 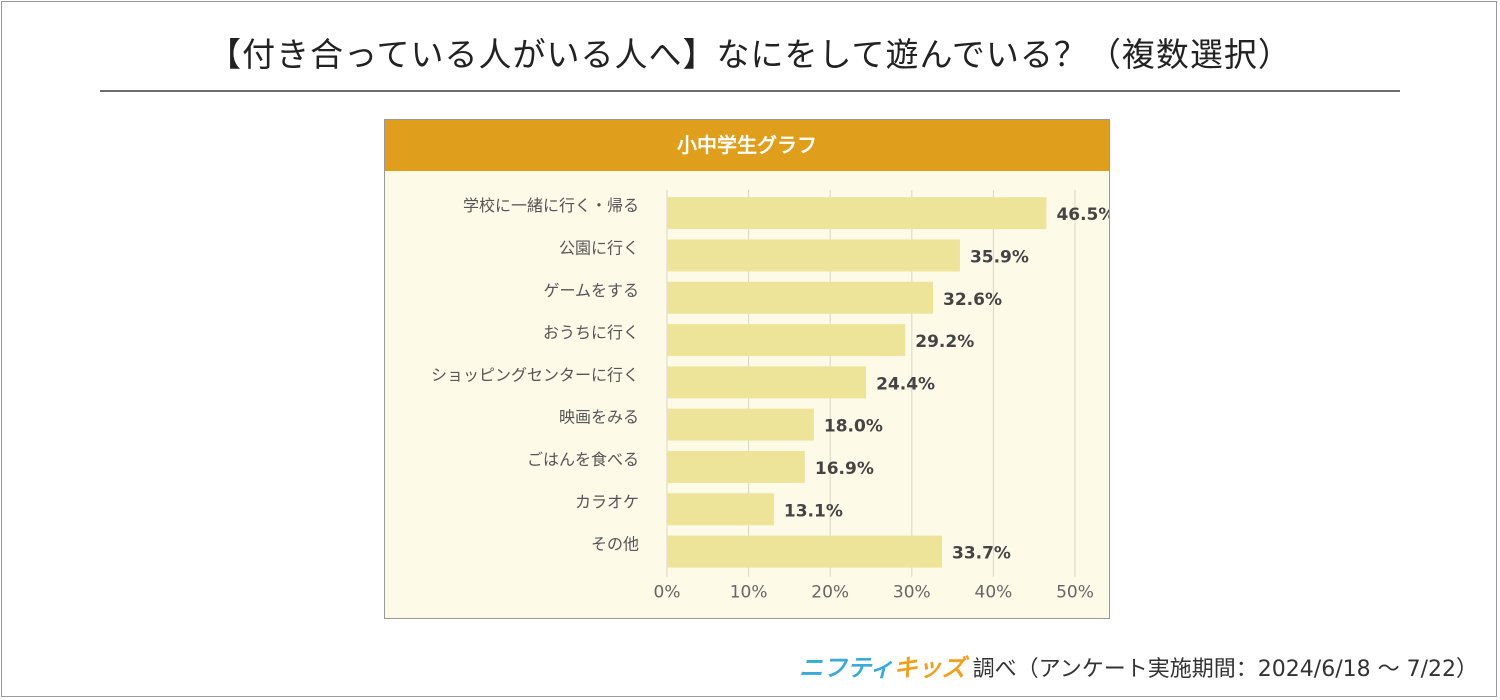 What do you see at coordinates (667, 593) in the screenshot?
I see `x-tick-label: 0%` at bounding box center [667, 593].